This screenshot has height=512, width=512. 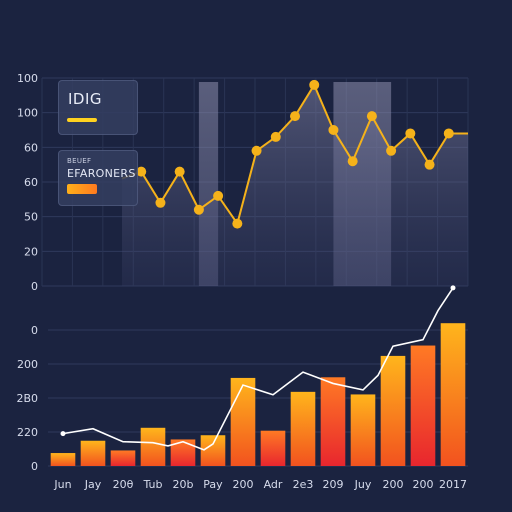 I want to click on y-tick-label: 220, so click(x=27, y=432).